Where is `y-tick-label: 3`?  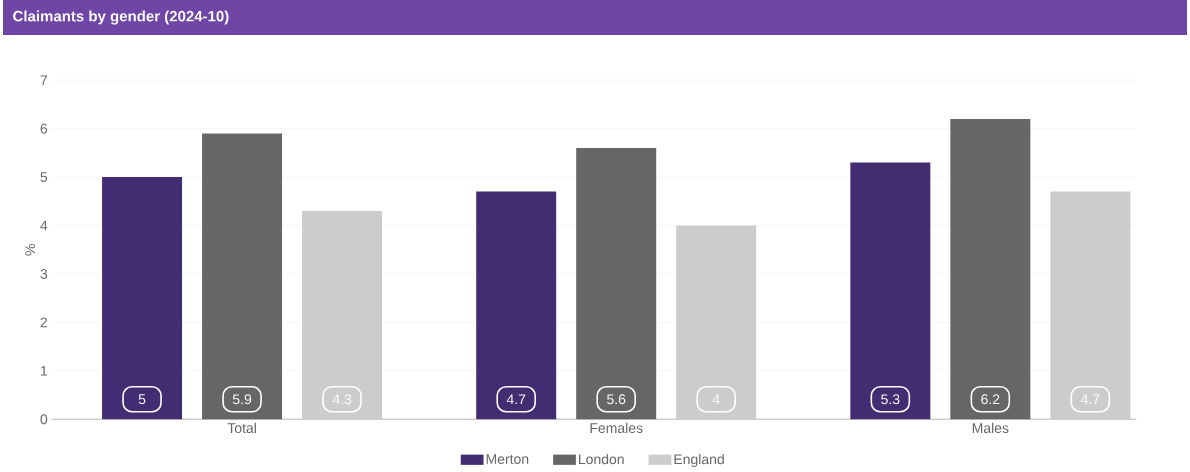 y-tick-label: 3 is located at coordinates (44, 273).